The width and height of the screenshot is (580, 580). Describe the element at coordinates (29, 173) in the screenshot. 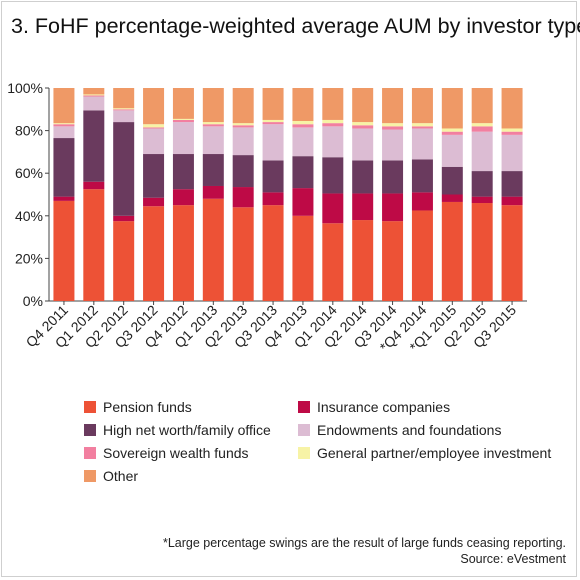

I see `y-tick-label: 60%` at that location.